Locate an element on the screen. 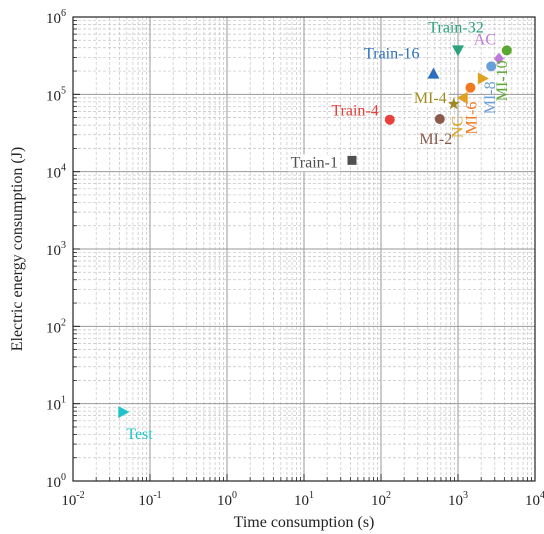 This screenshot has height=534, width=544. data-point-unlabeled is located at coordinates (483, 78).